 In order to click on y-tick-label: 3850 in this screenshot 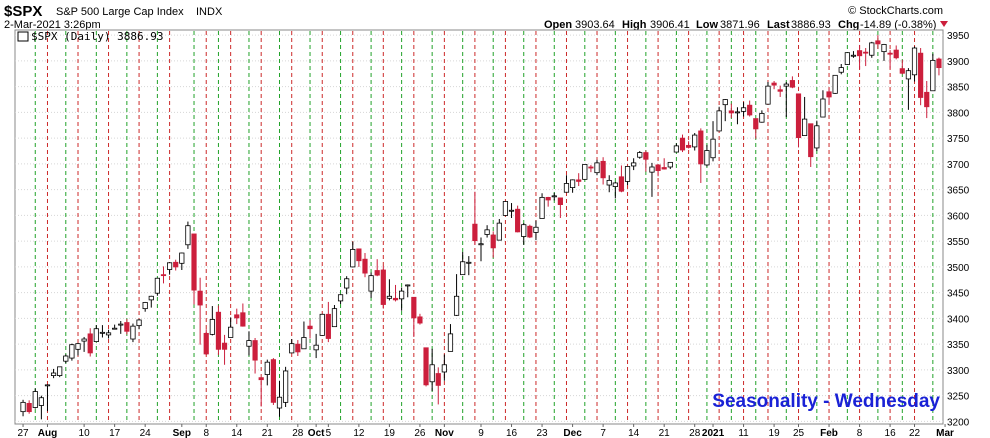, I will do `click(958, 88)`.